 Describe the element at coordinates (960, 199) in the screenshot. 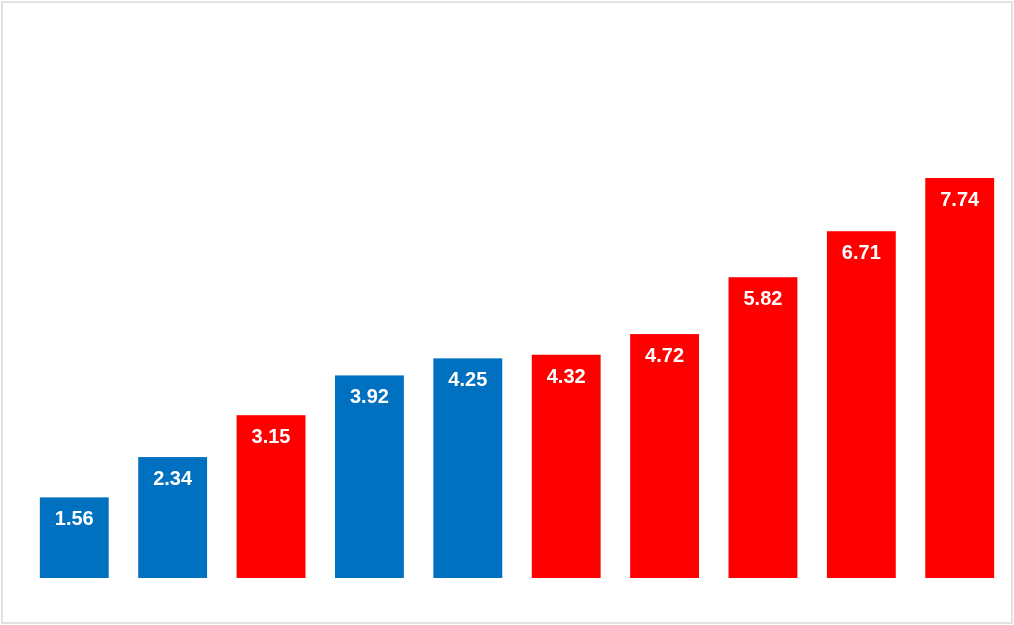

I see `data-label: 7.74` at that location.